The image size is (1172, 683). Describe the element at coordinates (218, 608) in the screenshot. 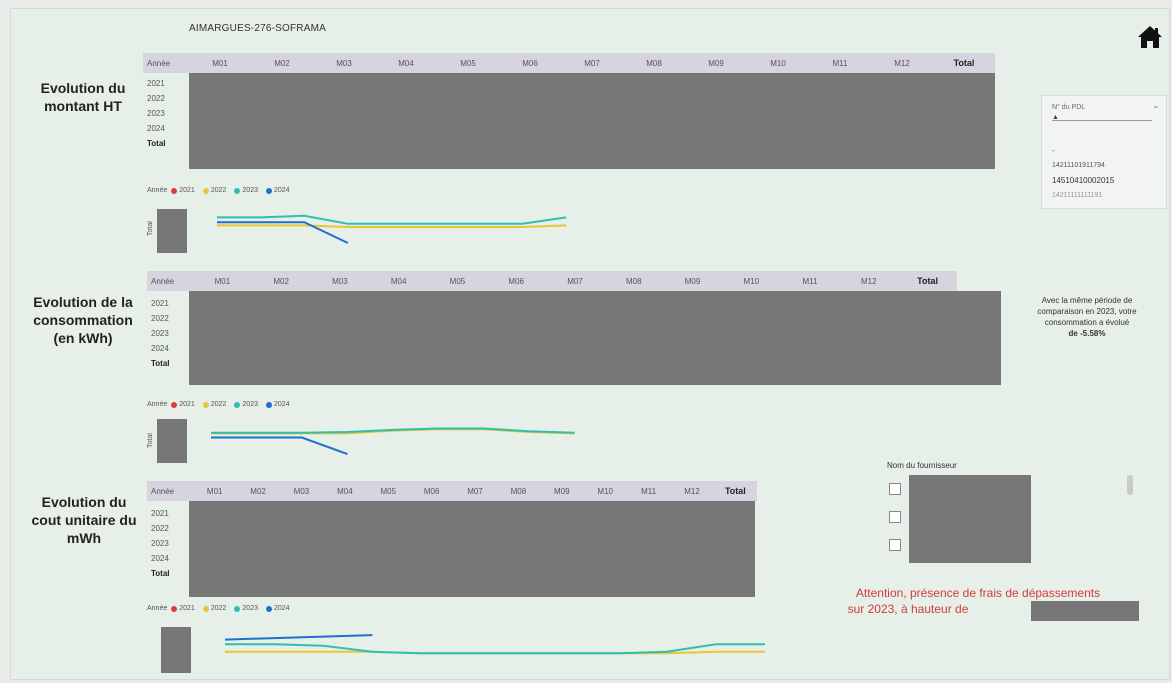

I see `legend-cout-unitaire: Année 2021 2022 2023 2024` at that location.